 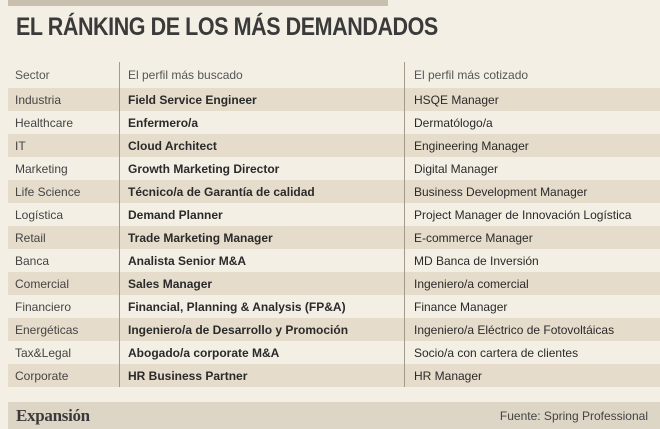 What do you see at coordinates (532, 283) in the screenshot?
I see `cell-best-paid: Ingeniero/a comercial` at bounding box center [532, 283].